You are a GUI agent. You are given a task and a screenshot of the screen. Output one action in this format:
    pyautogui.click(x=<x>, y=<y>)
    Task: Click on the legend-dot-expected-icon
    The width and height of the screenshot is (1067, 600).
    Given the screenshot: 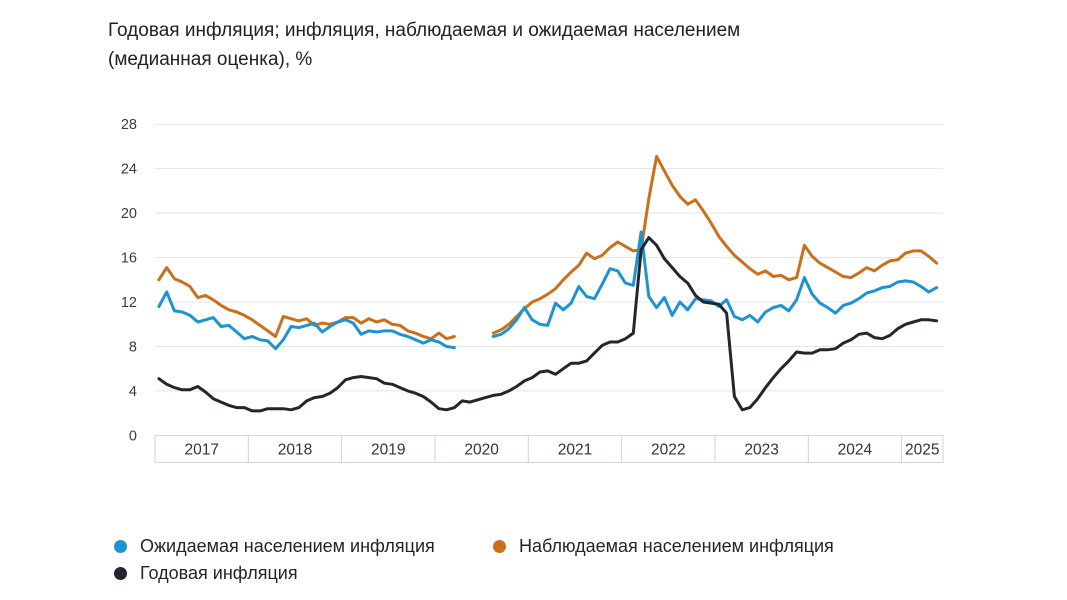 What is the action you would take?
    pyautogui.click(x=120, y=546)
    